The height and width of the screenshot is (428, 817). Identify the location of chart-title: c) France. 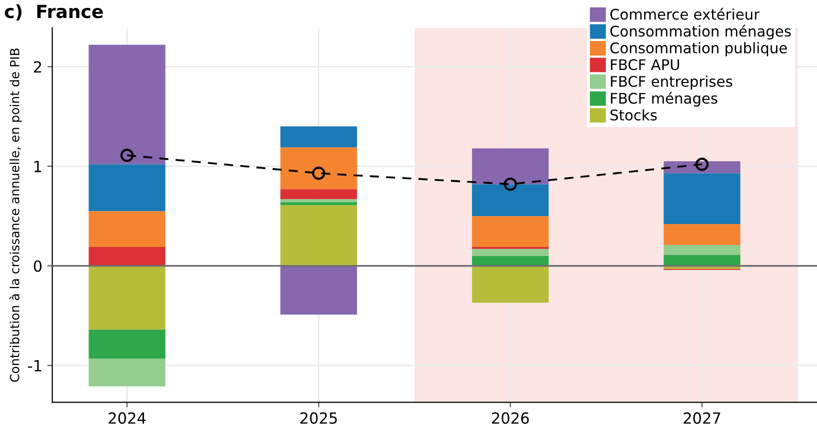
(53, 12).